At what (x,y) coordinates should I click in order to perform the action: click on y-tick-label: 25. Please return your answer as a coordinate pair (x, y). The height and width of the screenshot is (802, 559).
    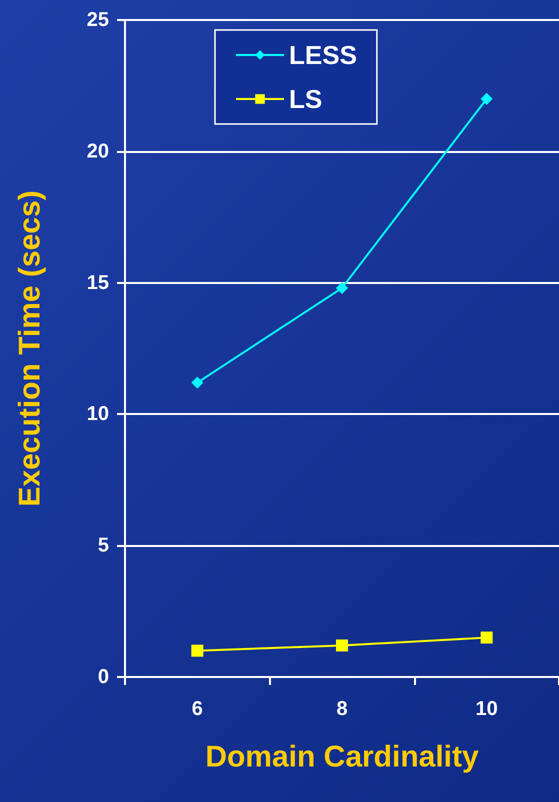
    Looking at the image, I should click on (97, 20).